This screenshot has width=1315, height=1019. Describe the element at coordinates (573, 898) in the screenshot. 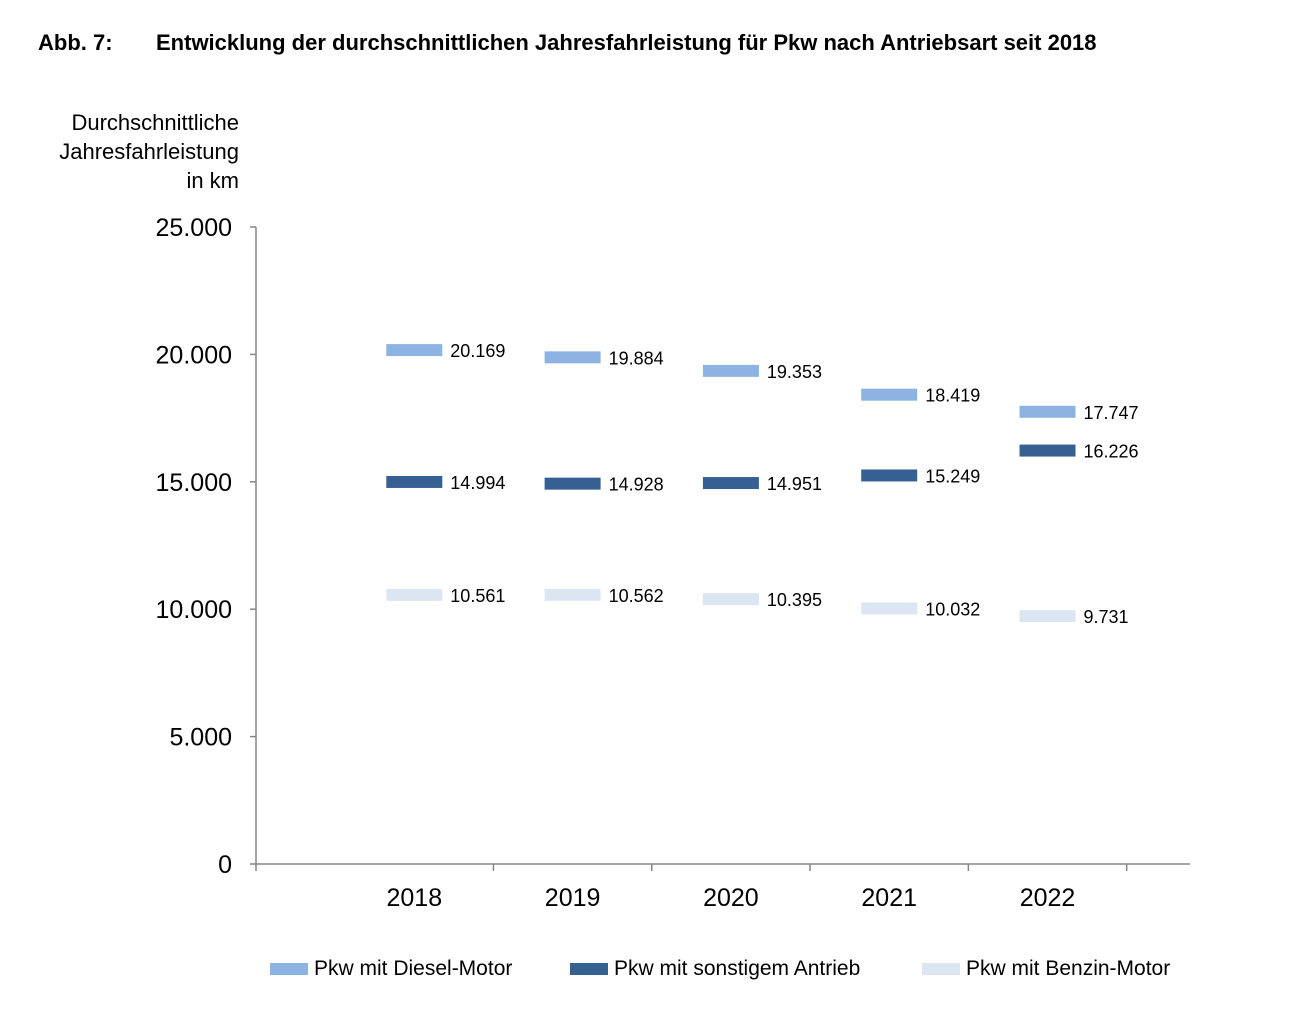

I see `x-tick-label: 2019` at that location.